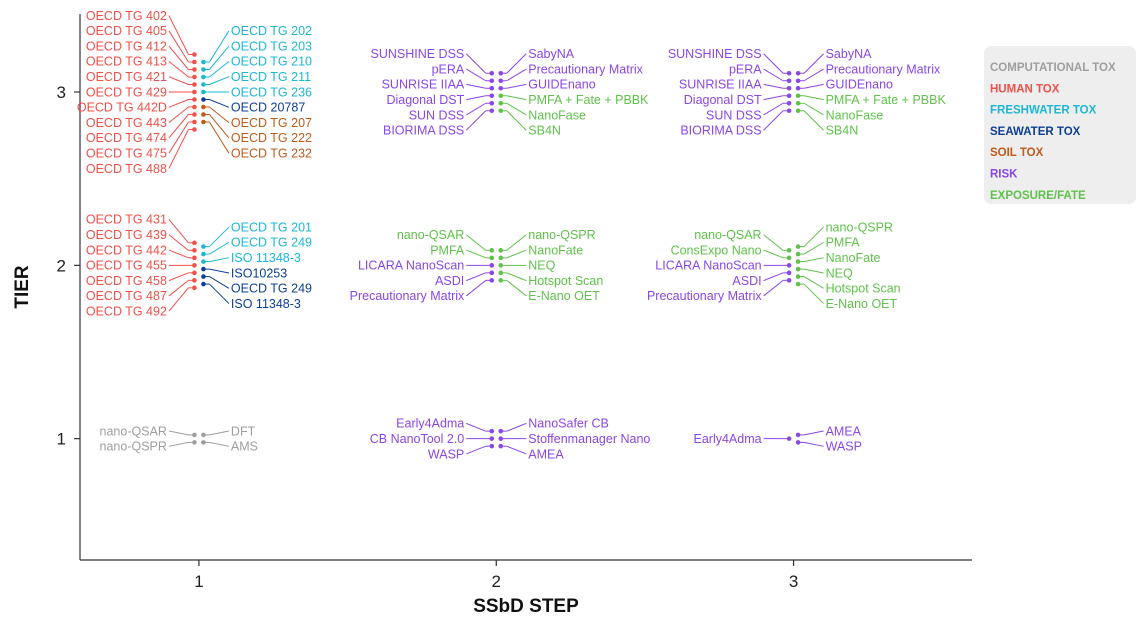  What do you see at coordinates (449, 281) in the screenshot?
I see `point-label: ASDI` at bounding box center [449, 281].